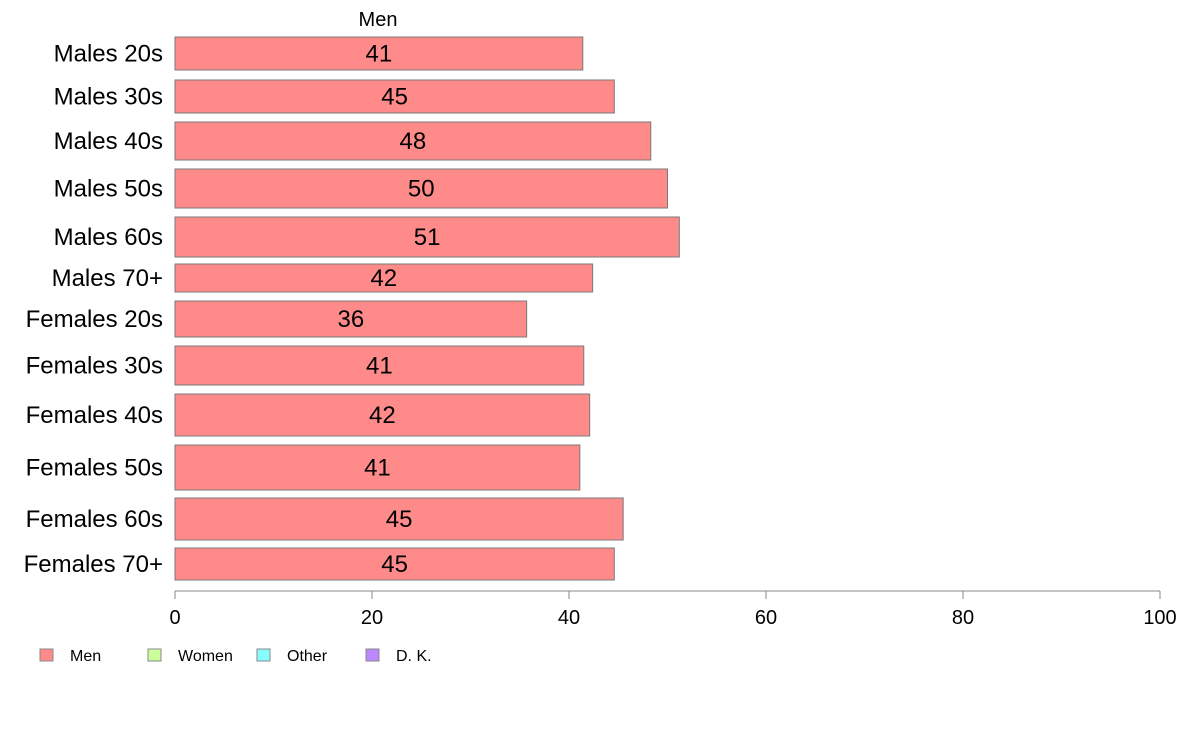 The height and width of the screenshot is (736, 1188). Describe the element at coordinates (94, 366) in the screenshot. I see `category-label: Females 30s` at that location.